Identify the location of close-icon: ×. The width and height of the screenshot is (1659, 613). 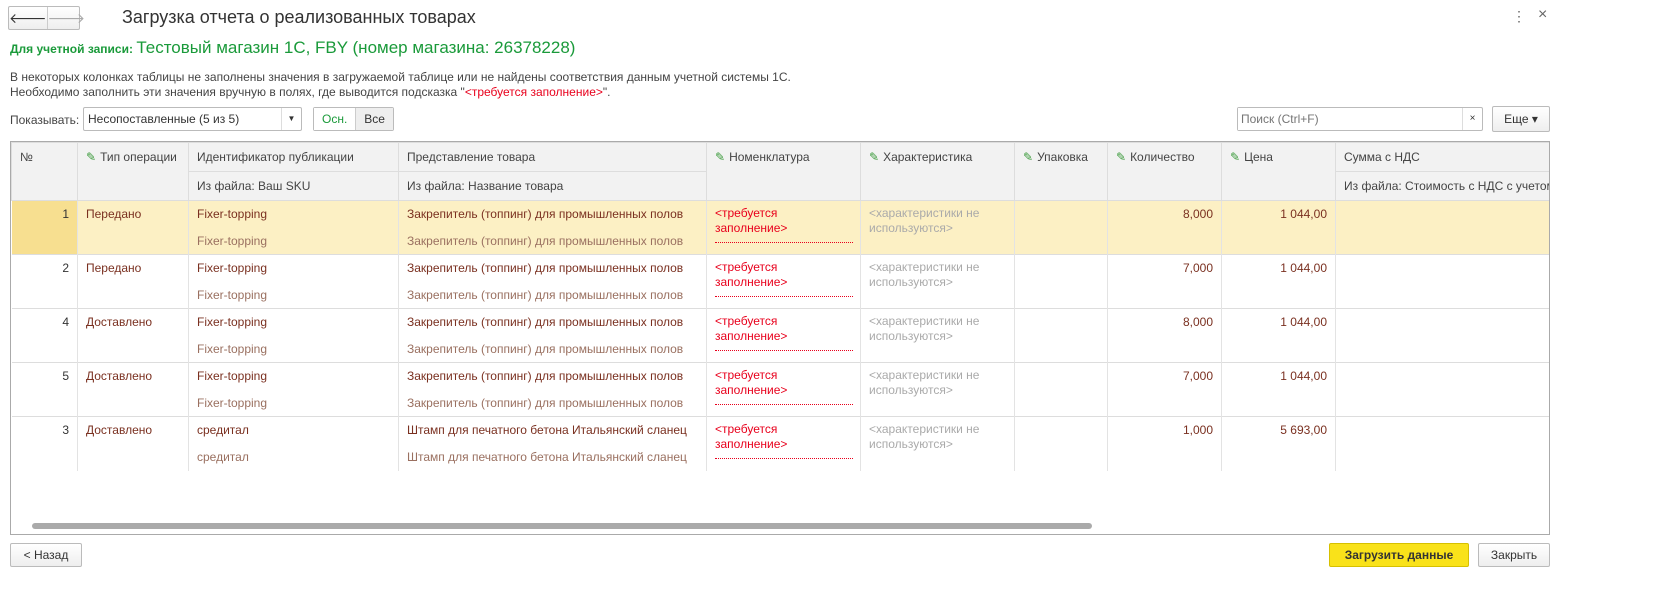
(1543, 14).